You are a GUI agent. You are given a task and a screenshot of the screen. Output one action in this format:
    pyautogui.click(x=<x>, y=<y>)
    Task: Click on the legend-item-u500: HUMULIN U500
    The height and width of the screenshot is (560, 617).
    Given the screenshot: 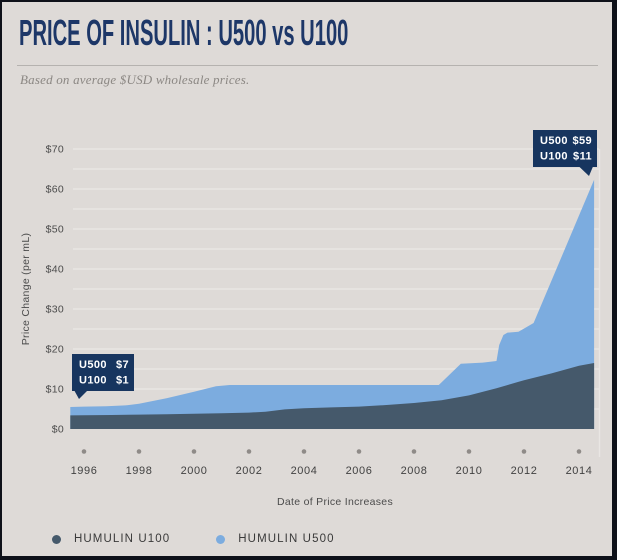 What is the action you would take?
    pyautogui.click(x=275, y=539)
    